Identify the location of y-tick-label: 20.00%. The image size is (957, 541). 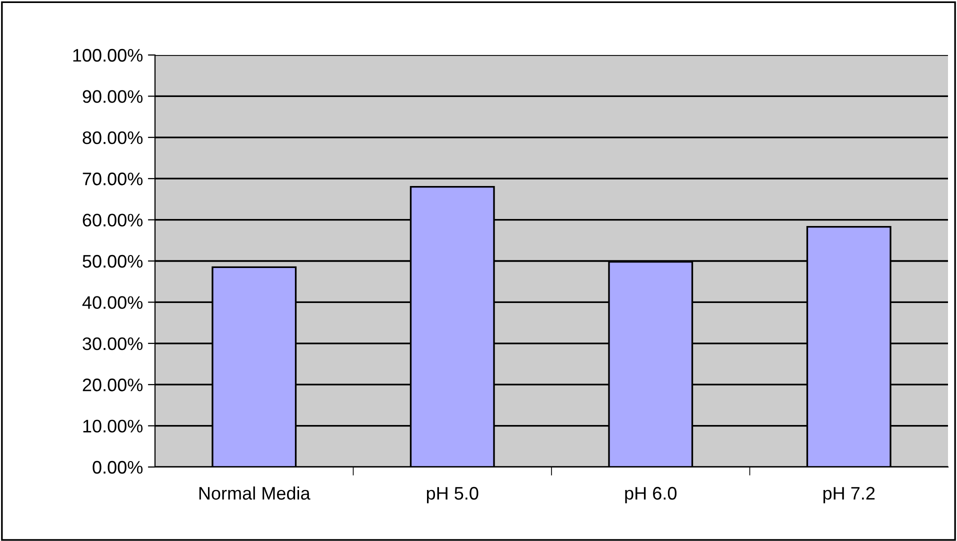
(112, 385).